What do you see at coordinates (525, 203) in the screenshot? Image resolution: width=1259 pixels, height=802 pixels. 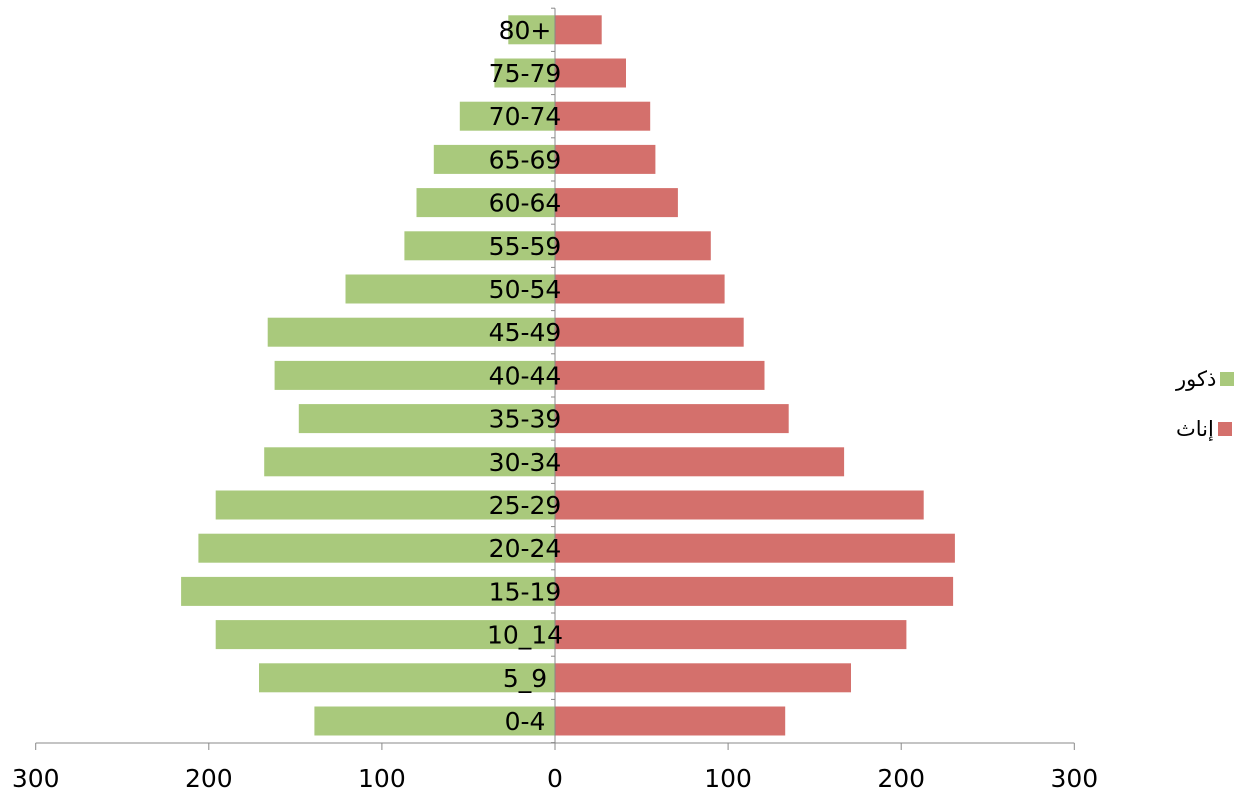 I see `category-label-60-64: 60-64` at bounding box center [525, 203].